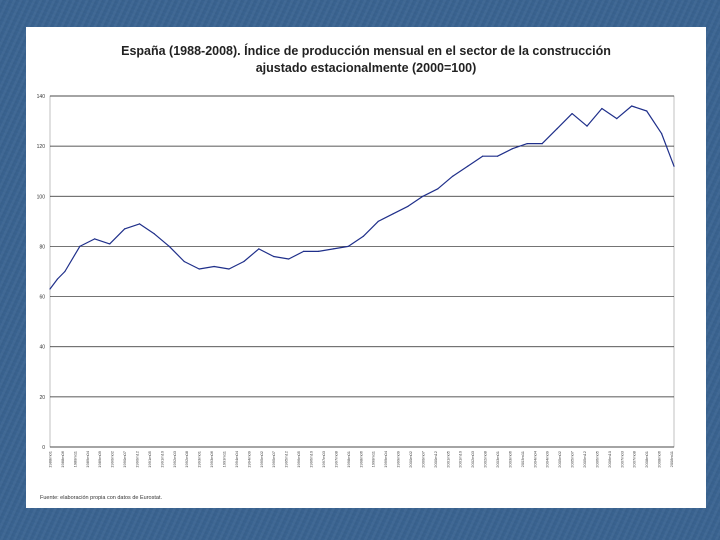  Describe the element at coordinates (335, 458) in the screenshot. I see `x-tick-label: 1997m08` at that location.